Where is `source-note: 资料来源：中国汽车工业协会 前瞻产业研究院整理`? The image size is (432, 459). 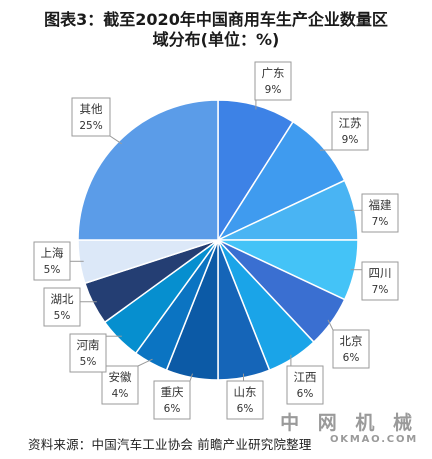
source-note: 资料来源：中国汽车工业协会 前瞻产业研究院整理 is located at coordinates (170, 444).